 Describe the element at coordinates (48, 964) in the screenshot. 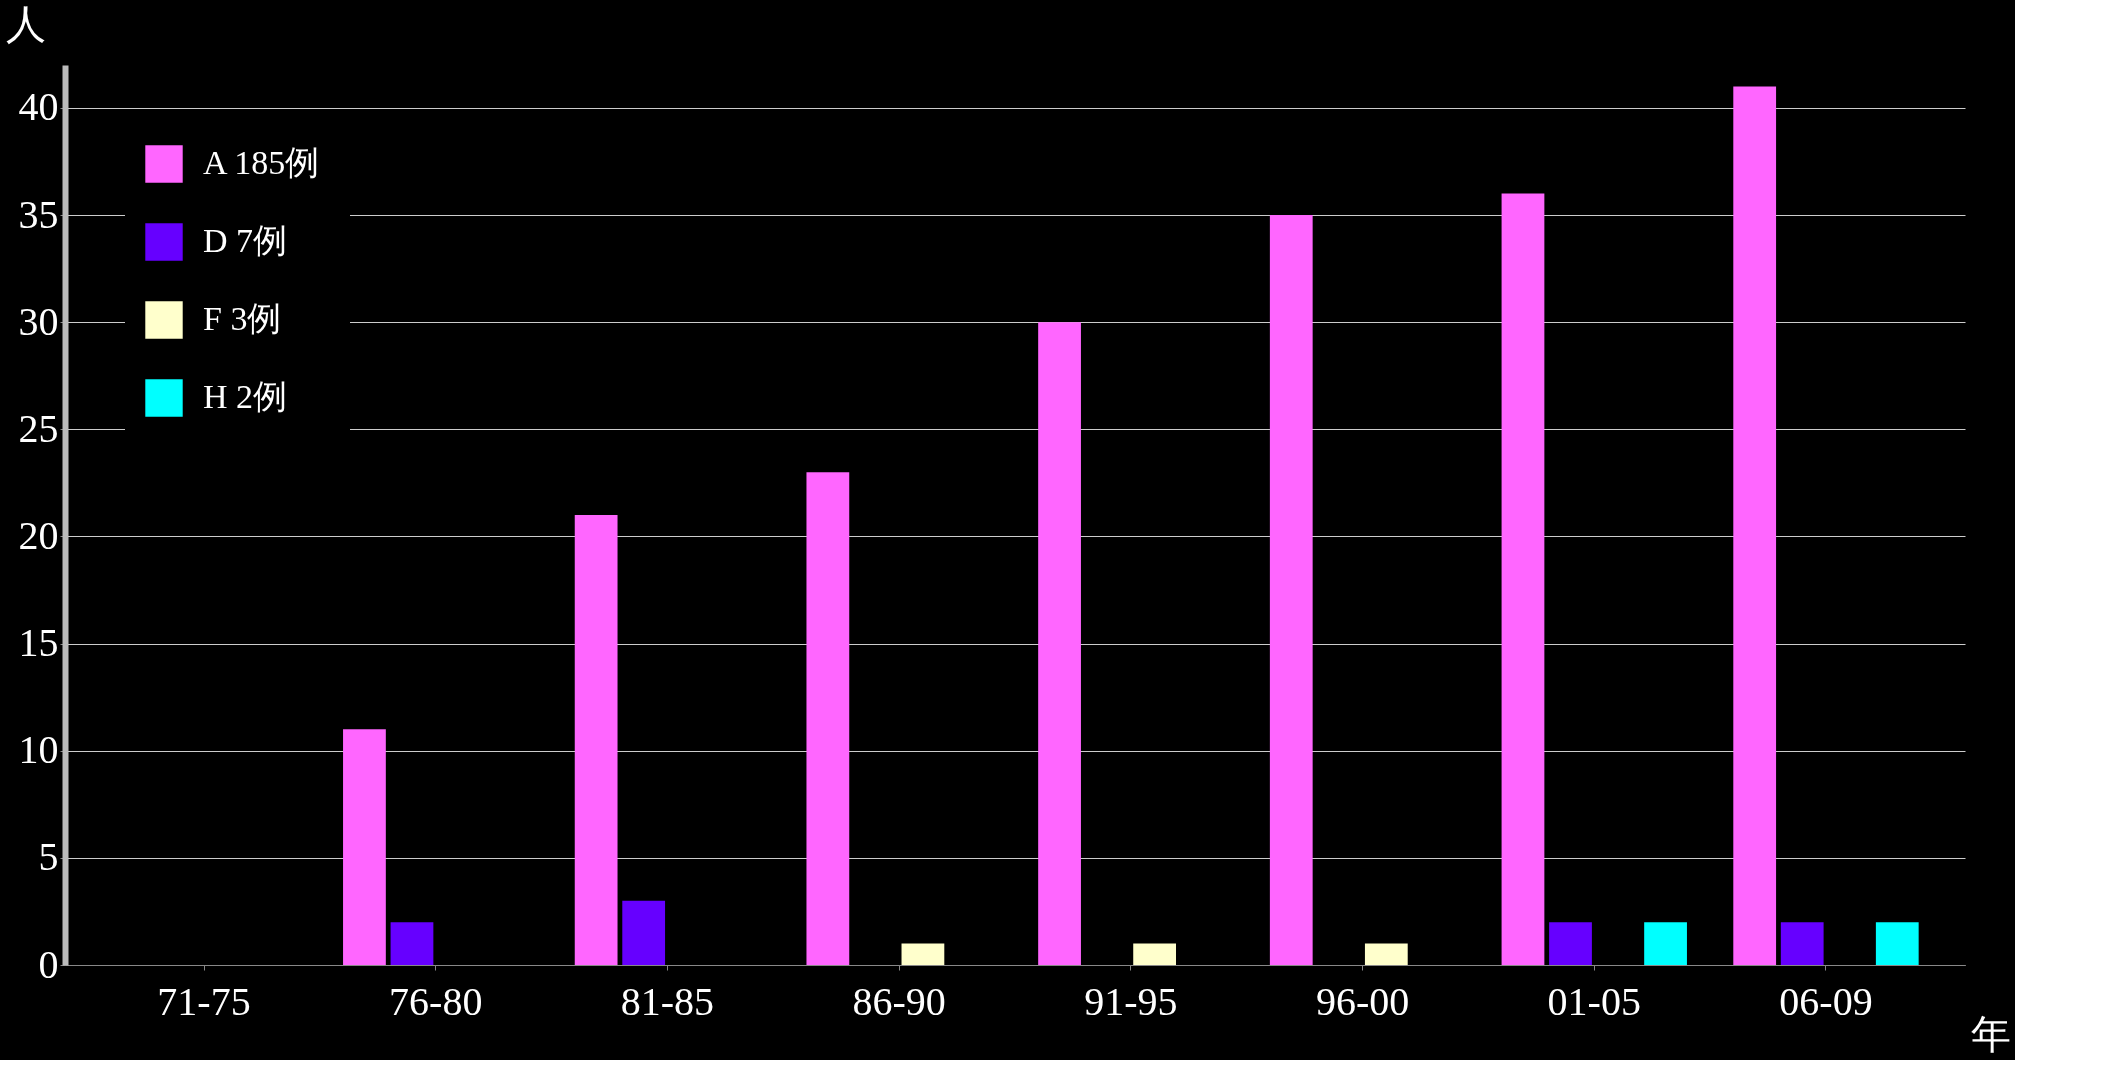

I see `y-tick-label: 0` at that location.